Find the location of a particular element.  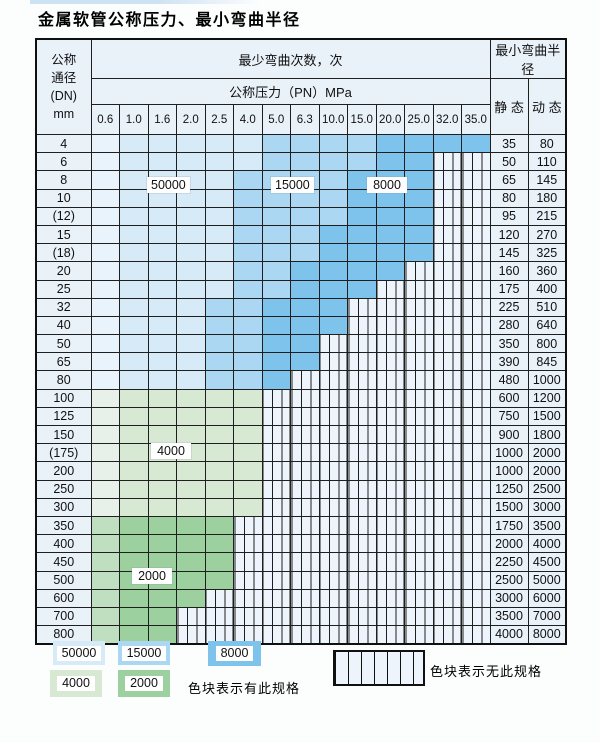

dynamic-radius-cell: 640 is located at coordinates (547, 325).